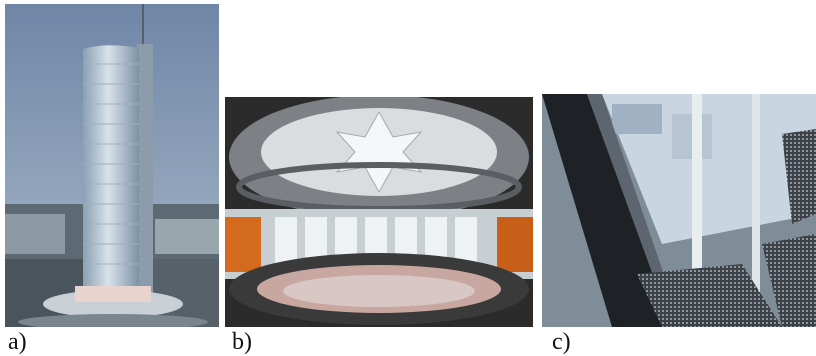 The height and width of the screenshot is (356, 816). What do you see at coordinates (17, 342) in the screenshot?
I see `panel-label-a: a)` at bounding box center [17, 342].